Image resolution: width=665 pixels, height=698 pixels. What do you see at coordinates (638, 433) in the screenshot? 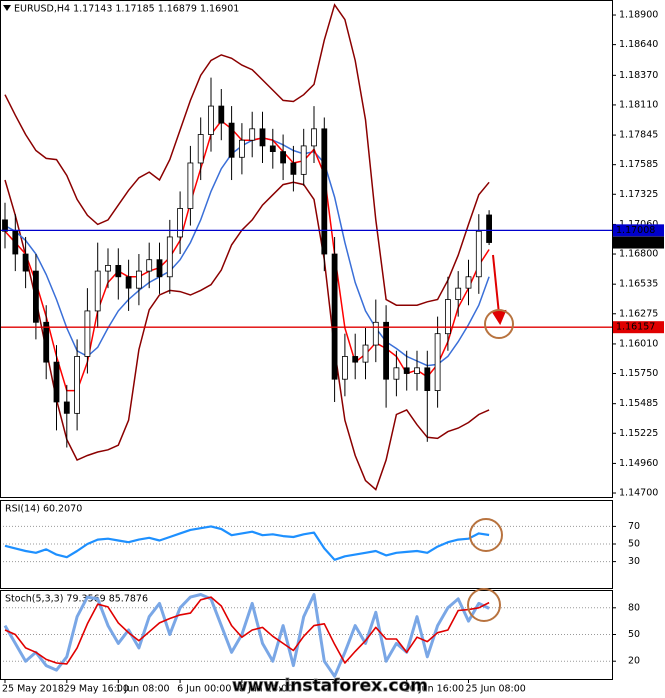
I see `y-tick-label: 1.15225` at bounding box center [638, 433].